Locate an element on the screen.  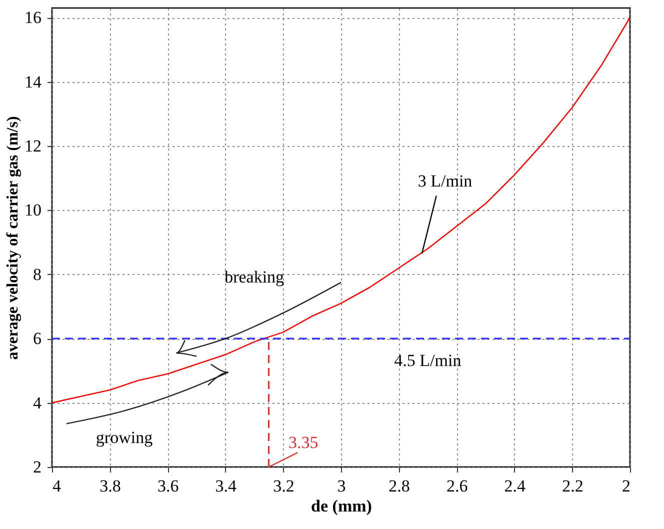
y-axis-title: average velocity of carrier gas (m/s) is located at coordinates (13, 238).